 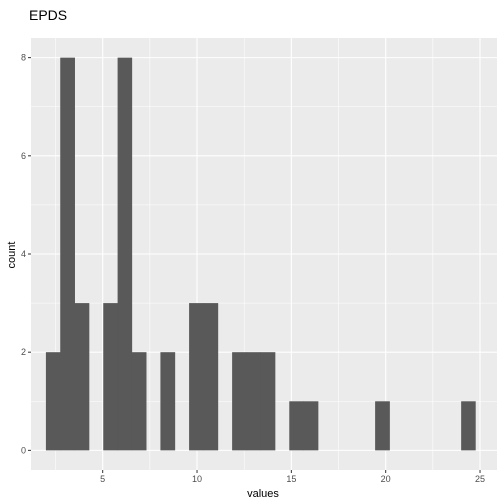 I want to click on y-tick-label: 2, so click(x=23, y=352).